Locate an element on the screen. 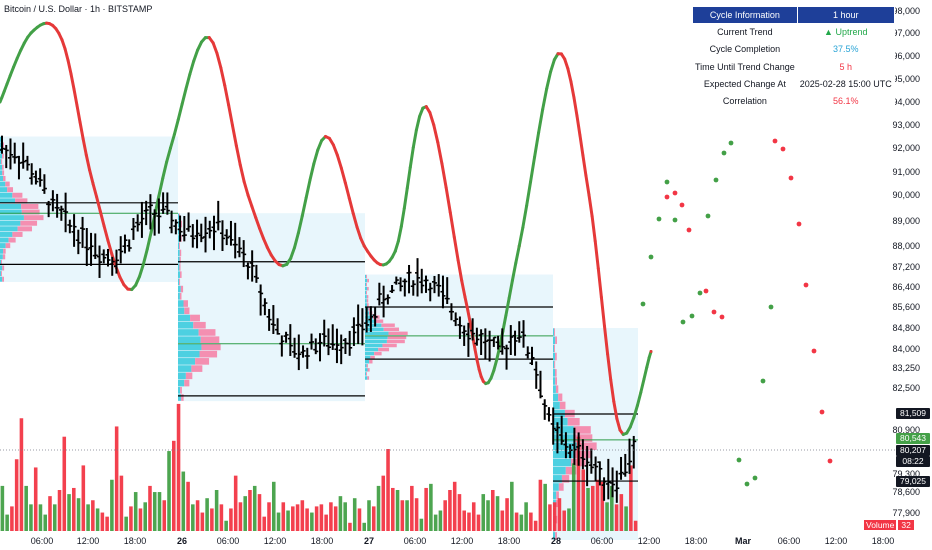 The height and width of the screenshot is (550, 932). volume-profile-box is located at coordinates (271, 307).